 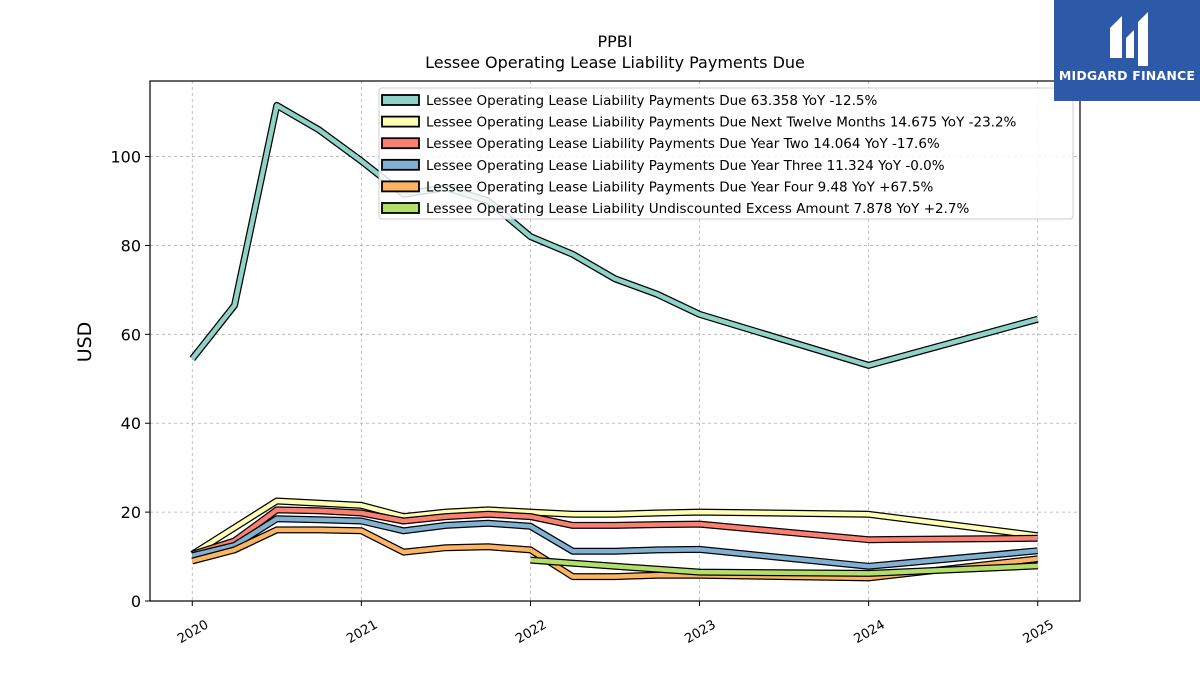 I want to click on x-tick-label: 2025, so click(x=1039, y=632).